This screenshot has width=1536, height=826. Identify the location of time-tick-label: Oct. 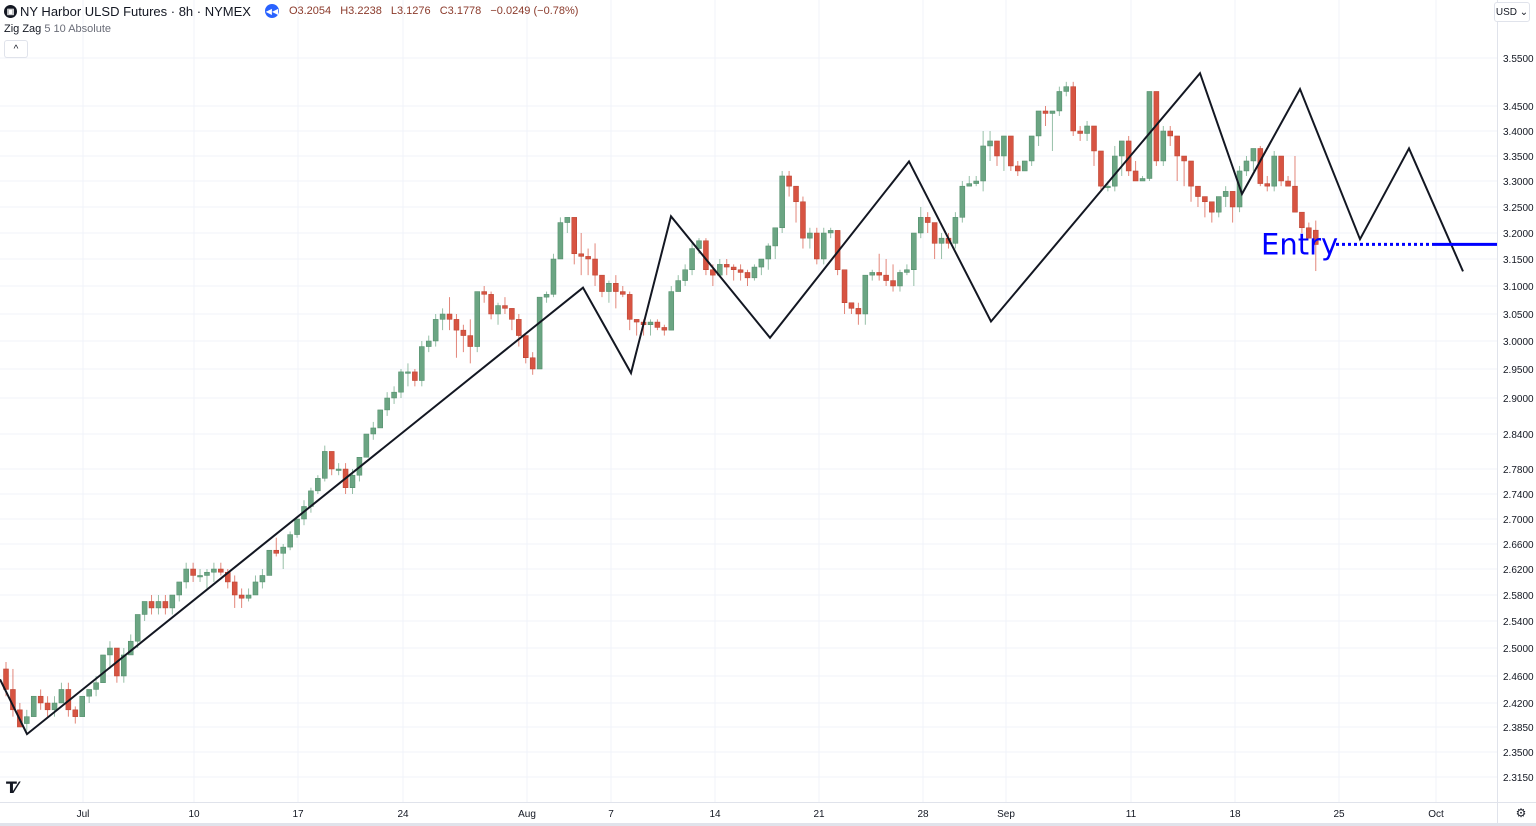
(1436, 814).